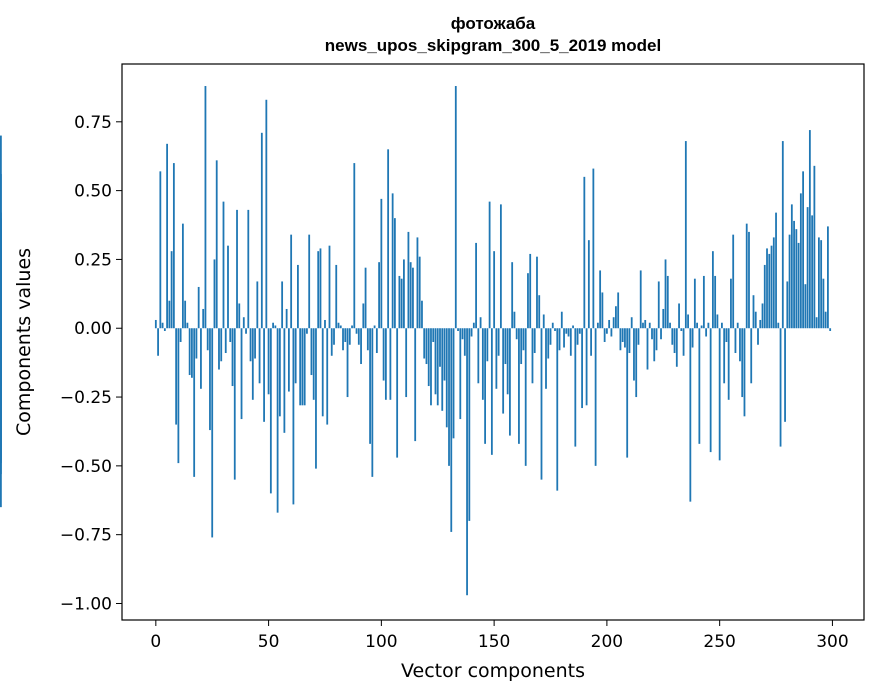 Image resolution: width=880 pixels, height=696 pixels. Describe the element at coordinates (91, 363) in the screenshot. I see `y-axis-ticks: −1.00 −0.75 −0.50 −0.25 0.00 0.25 0.50 0.75` at that location.